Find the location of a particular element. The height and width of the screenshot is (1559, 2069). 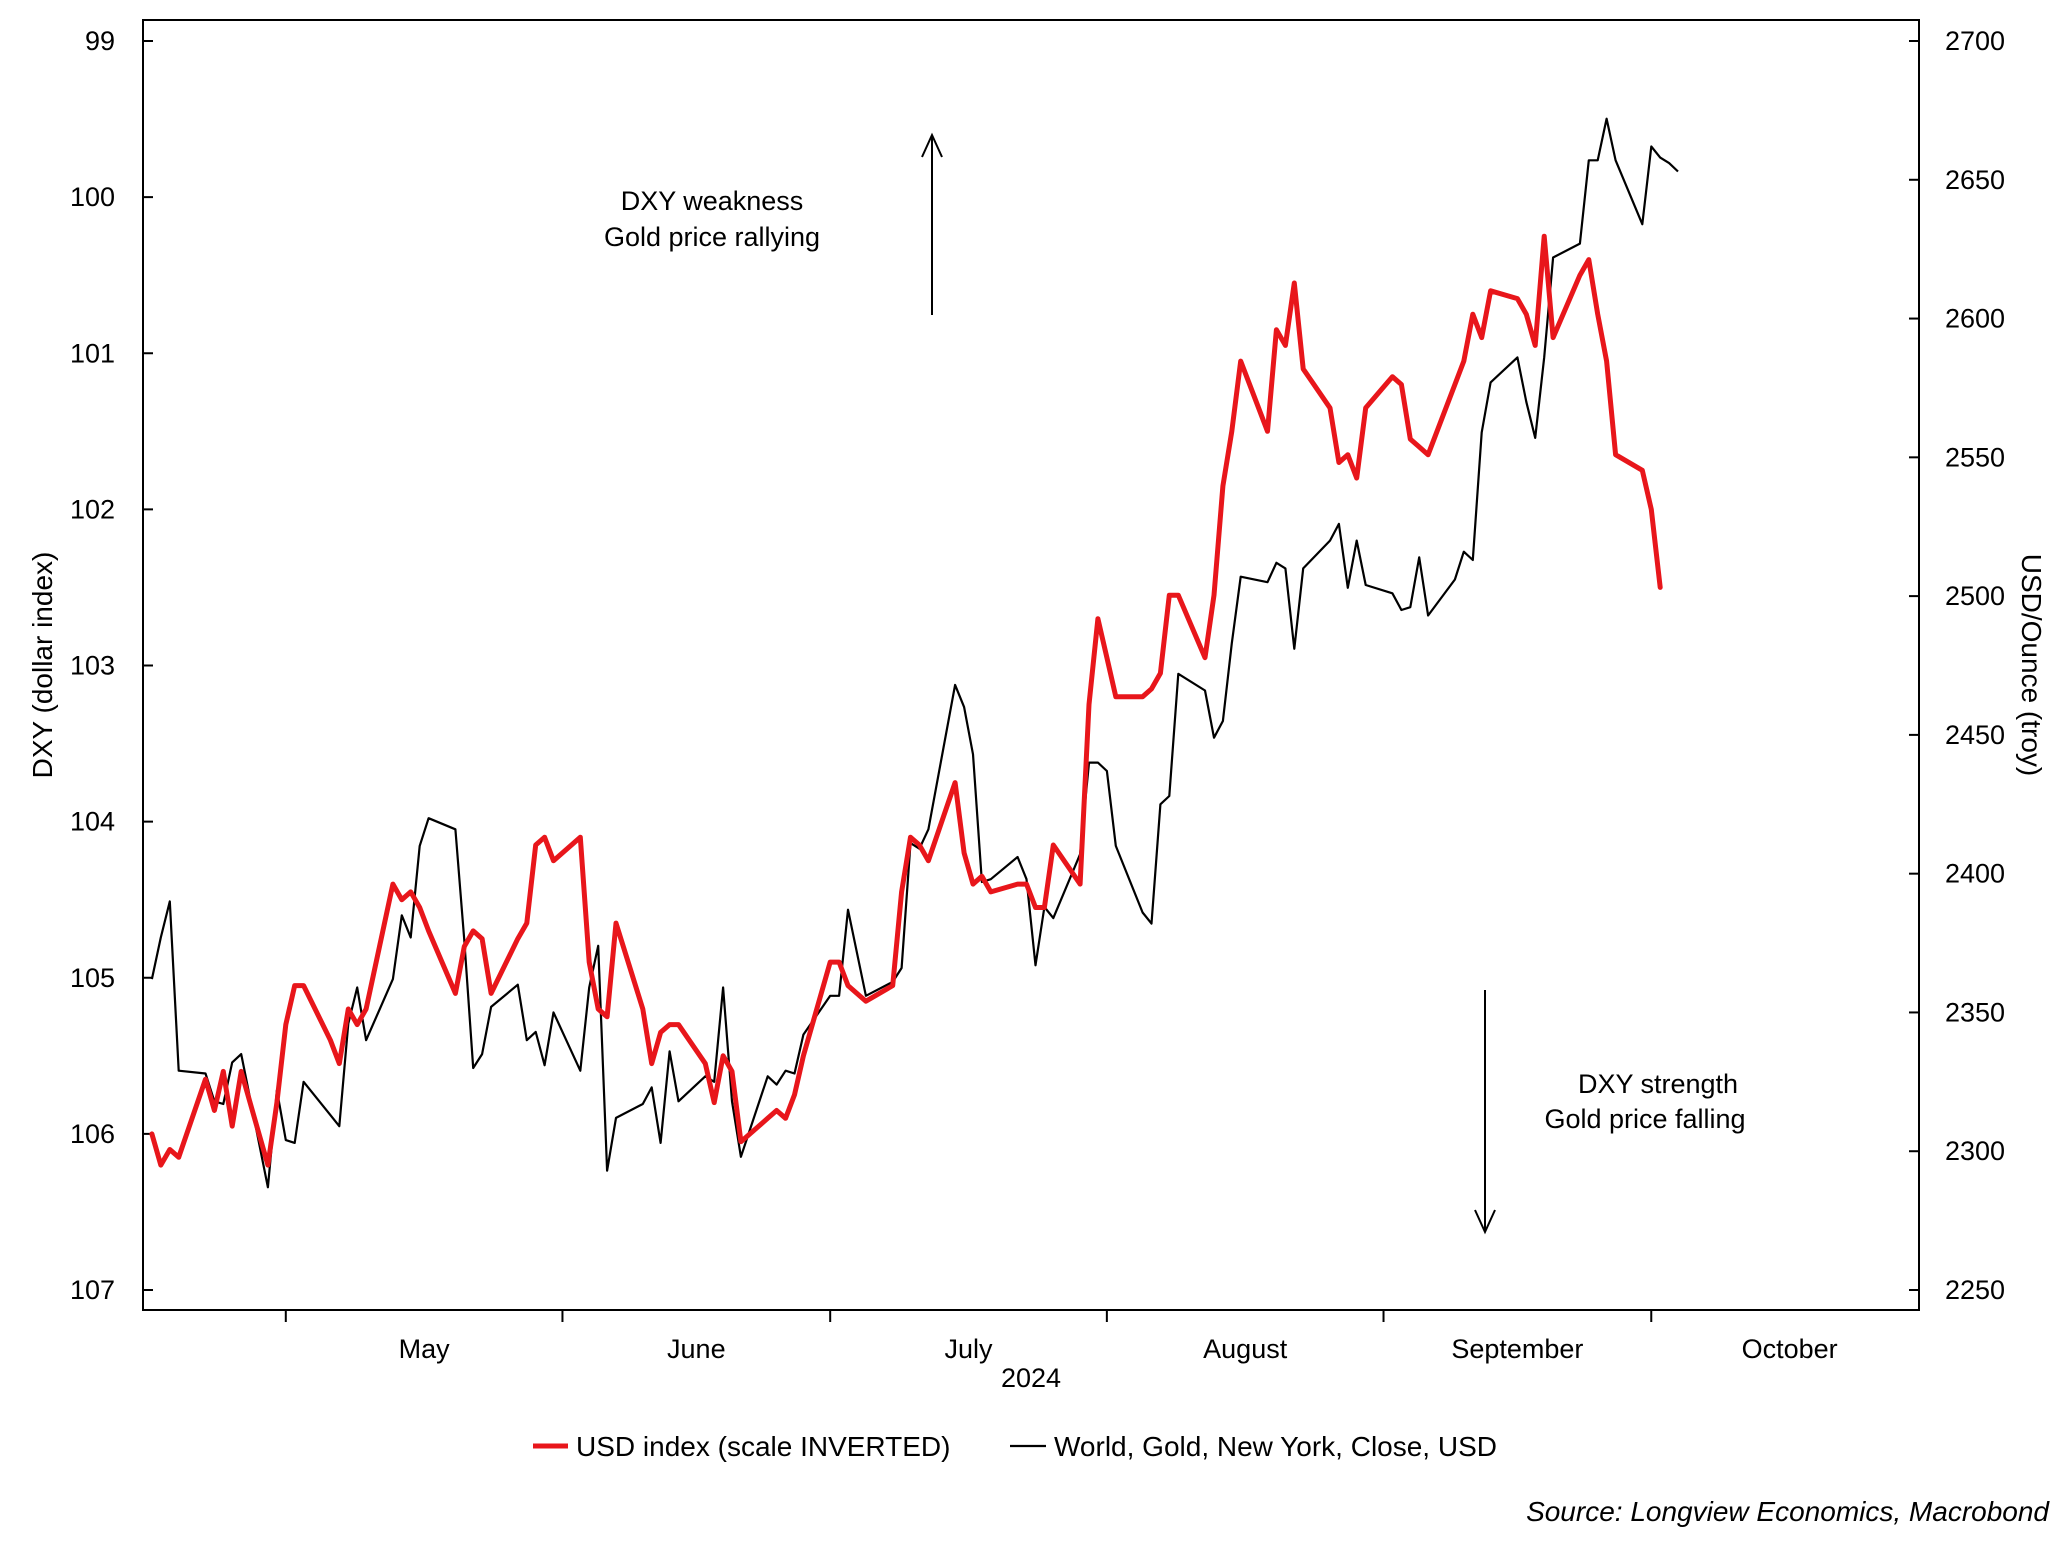

right-tick-label: 2350 is located at coordinates (1975, 1012).